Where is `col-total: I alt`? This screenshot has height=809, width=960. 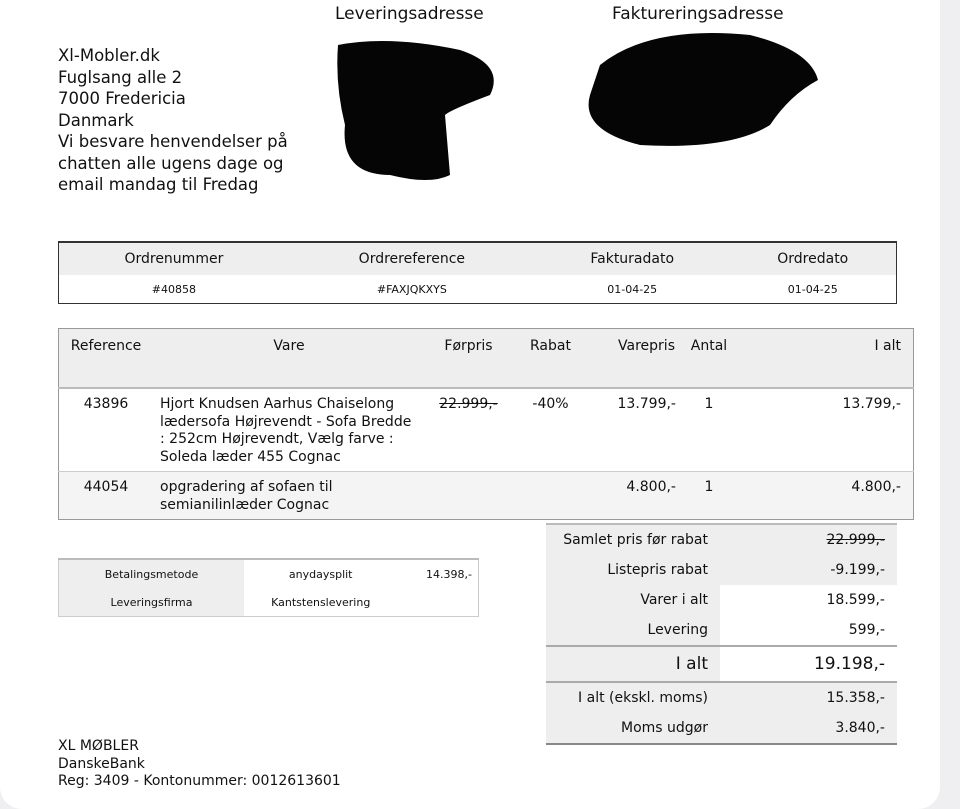
col-total: I alt is located at coordinates (824, 358).